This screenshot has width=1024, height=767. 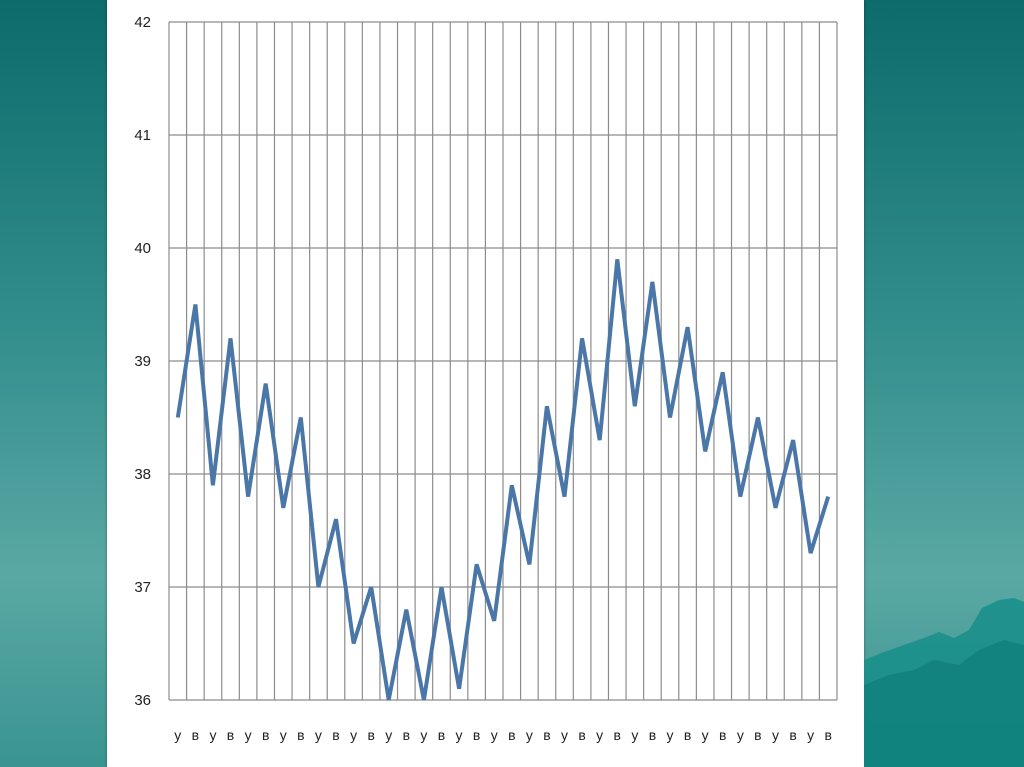 What do you see at coordinates (142, 135) in the screenshot?
I see `y-tick-label: 41` at bounding box center [142, 135].